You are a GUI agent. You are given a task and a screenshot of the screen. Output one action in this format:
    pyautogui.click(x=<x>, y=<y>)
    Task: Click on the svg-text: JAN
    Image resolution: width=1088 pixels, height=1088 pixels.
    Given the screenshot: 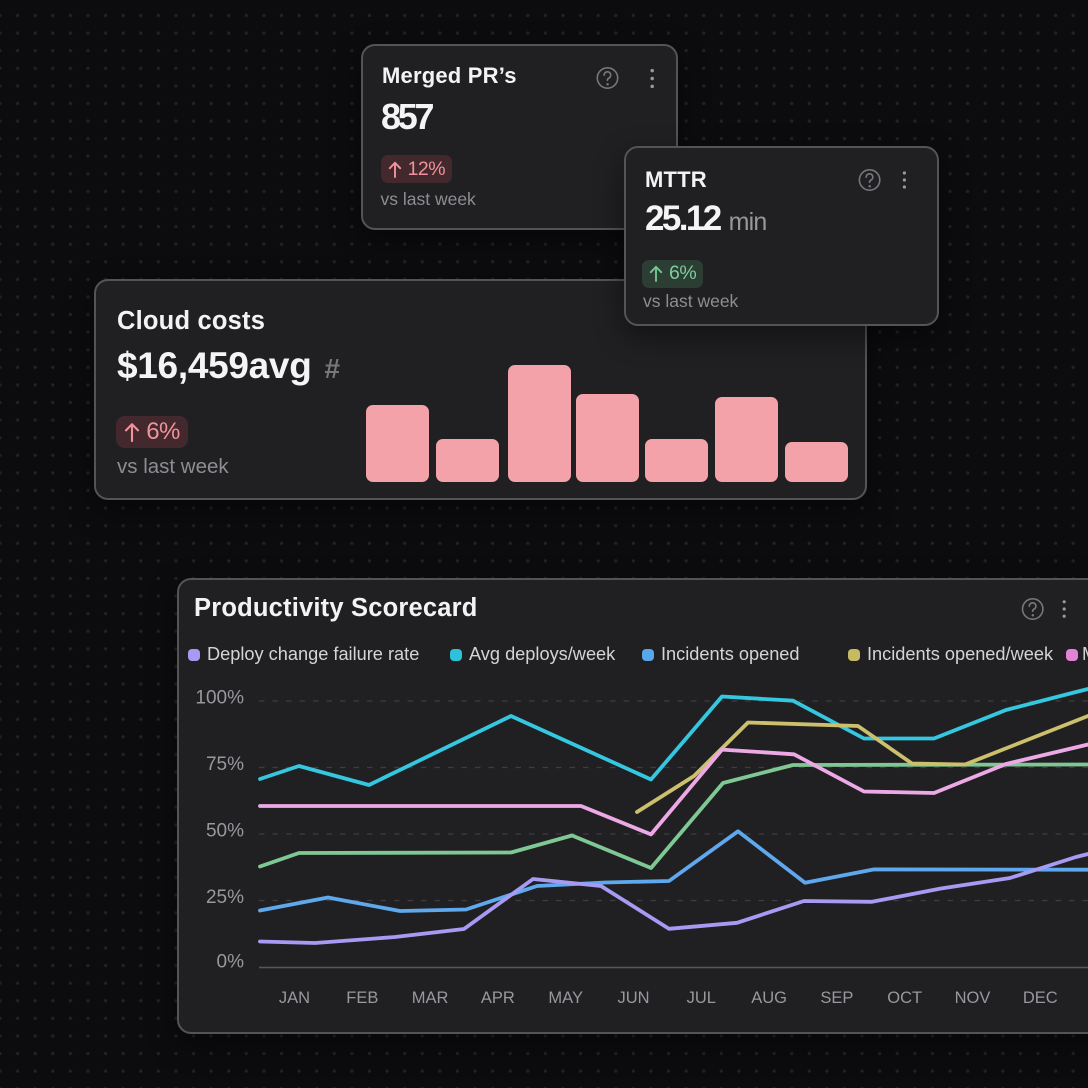 What is the action you would take?
    pyautogui.click(x=294, y=998)
    